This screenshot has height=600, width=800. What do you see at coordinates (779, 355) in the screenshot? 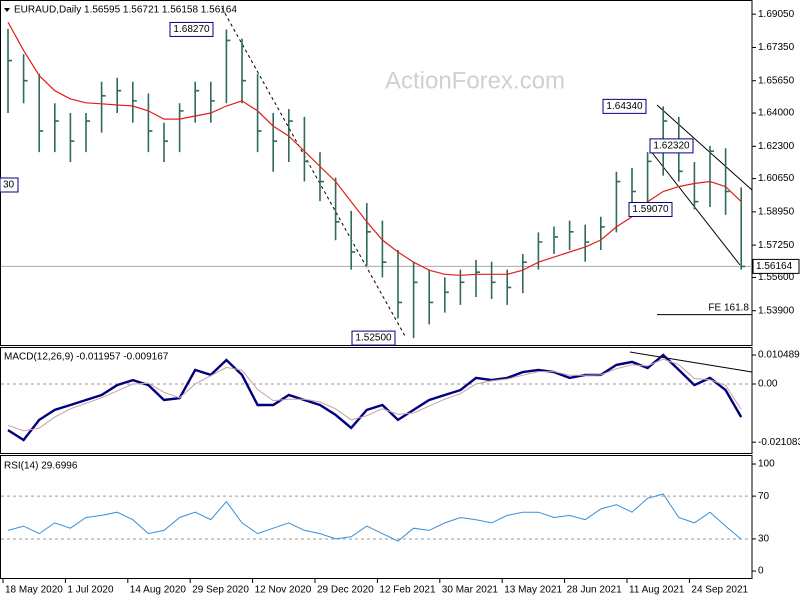
I see `y-tick-label: 0.010489` at bounding box center [779, 355].